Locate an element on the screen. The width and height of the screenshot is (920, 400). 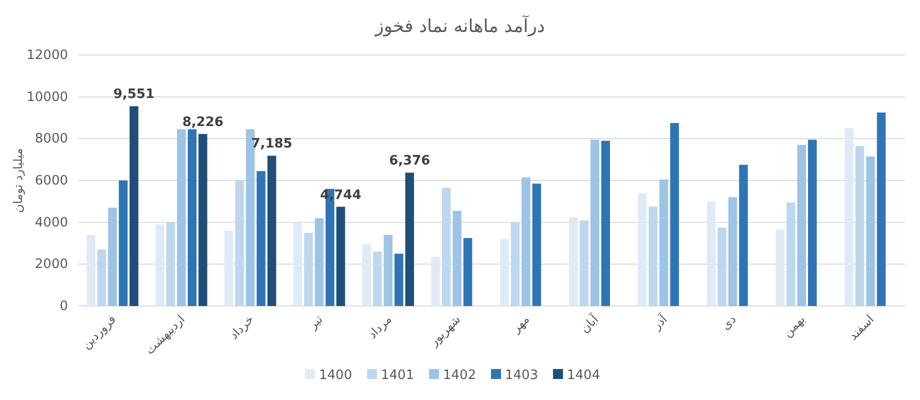
y-tick-label: 4000 is located at coordinates (51, 222).